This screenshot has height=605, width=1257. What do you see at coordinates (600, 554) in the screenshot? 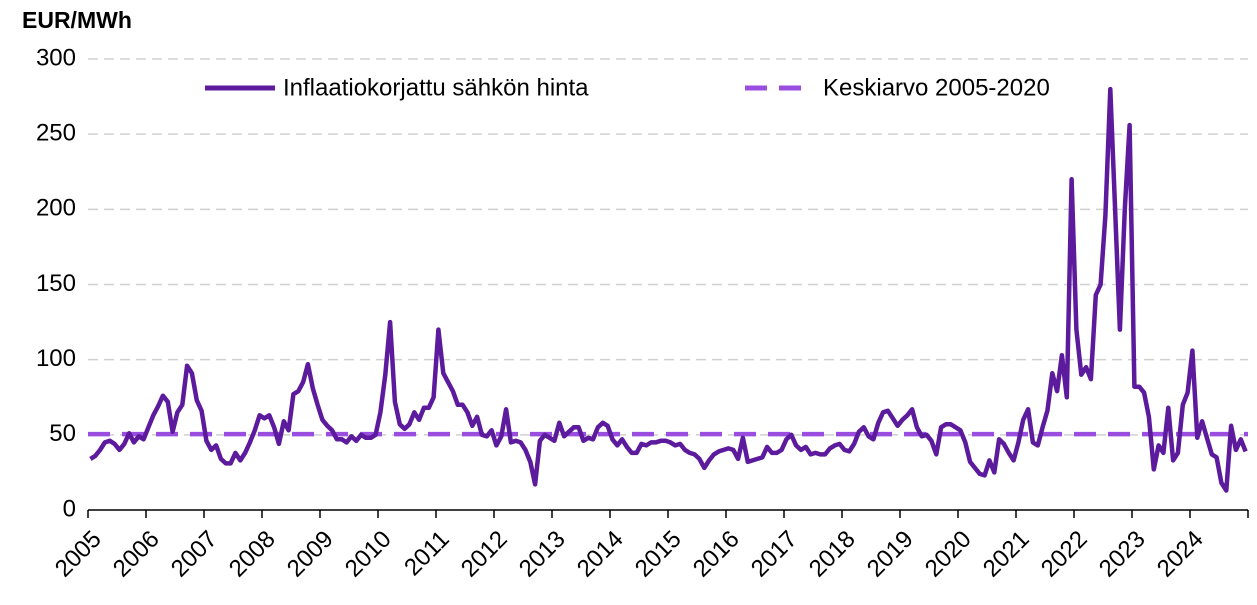
I see `x-tick-label: 2014` at bounding box center [600, 554].